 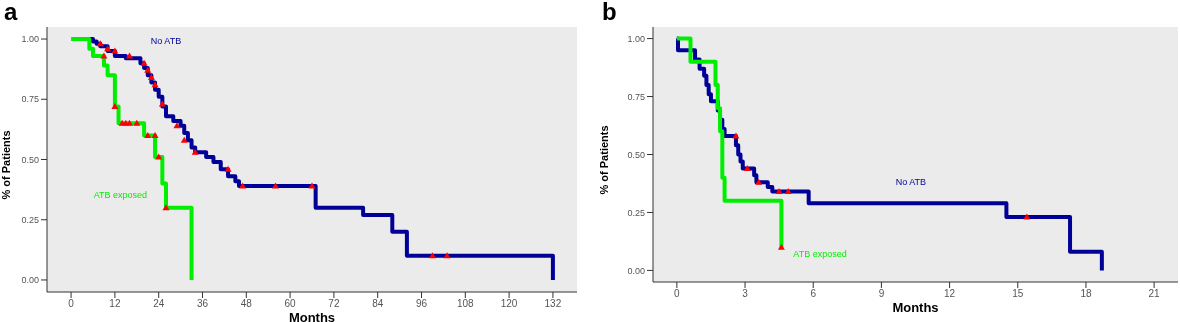 I want to click on chart-title: b, so click(x=609, y=13).